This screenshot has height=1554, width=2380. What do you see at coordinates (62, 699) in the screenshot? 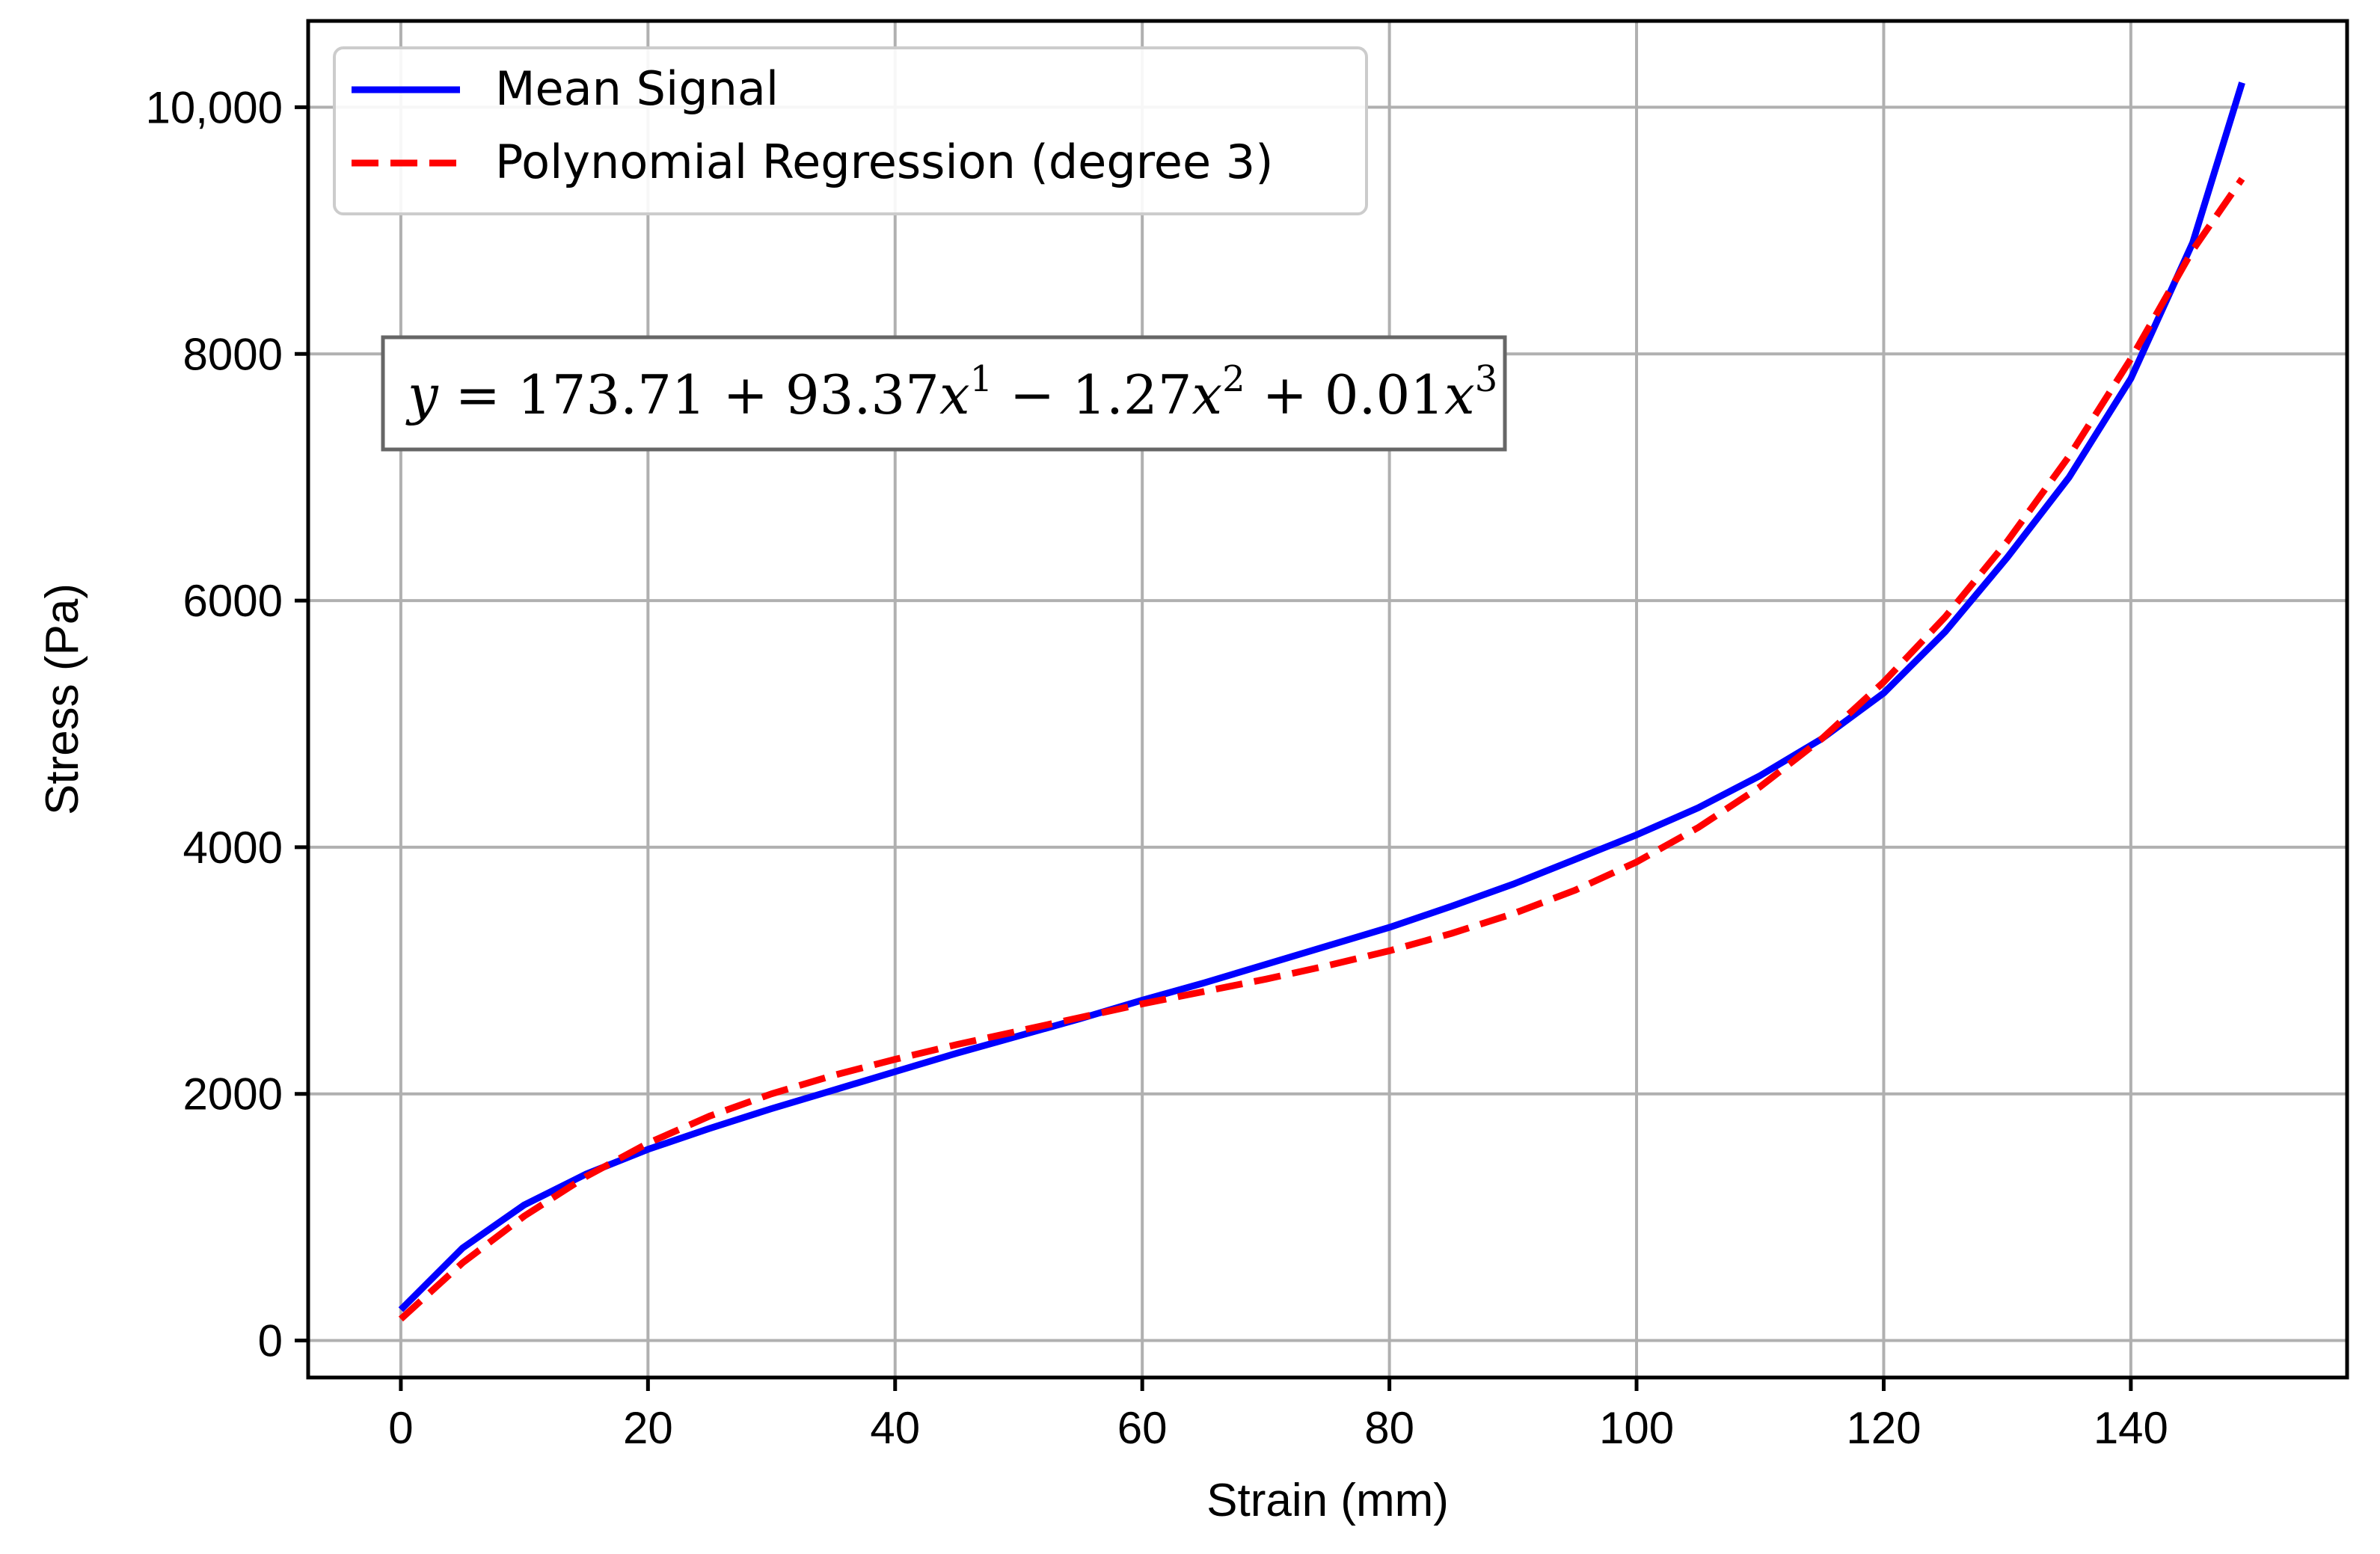
I see `y-axis-title: Stress (Pa)` at bounding box center [62, 699].